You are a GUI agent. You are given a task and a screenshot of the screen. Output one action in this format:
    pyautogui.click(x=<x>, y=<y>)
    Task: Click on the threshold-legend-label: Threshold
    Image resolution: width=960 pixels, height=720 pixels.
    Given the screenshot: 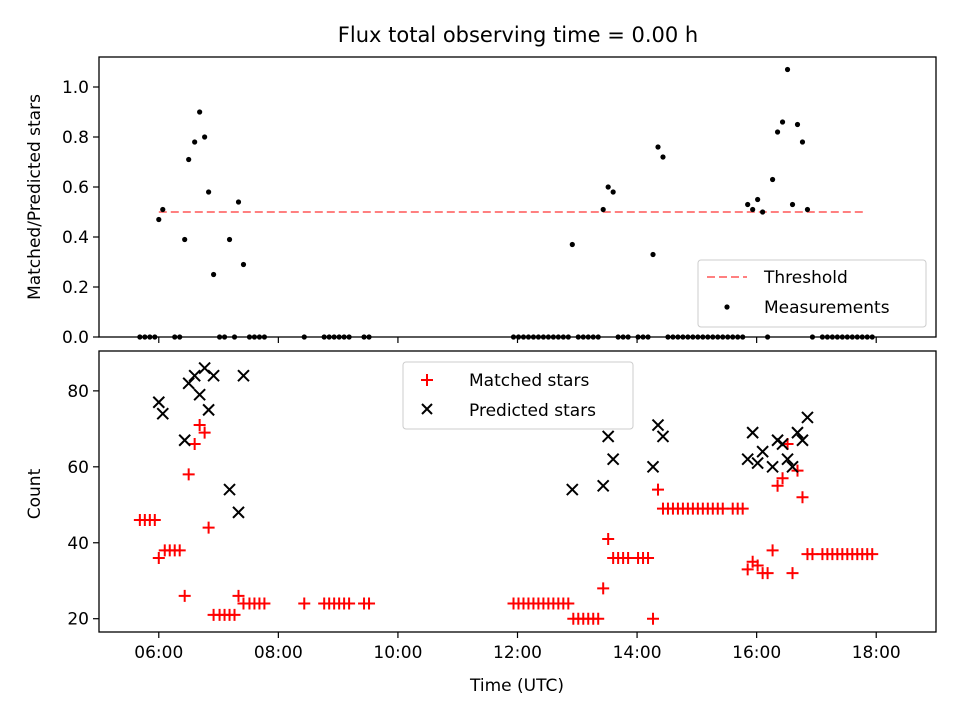 What is the action you would take?
    pyautogui.click(x=805, y=278)
    